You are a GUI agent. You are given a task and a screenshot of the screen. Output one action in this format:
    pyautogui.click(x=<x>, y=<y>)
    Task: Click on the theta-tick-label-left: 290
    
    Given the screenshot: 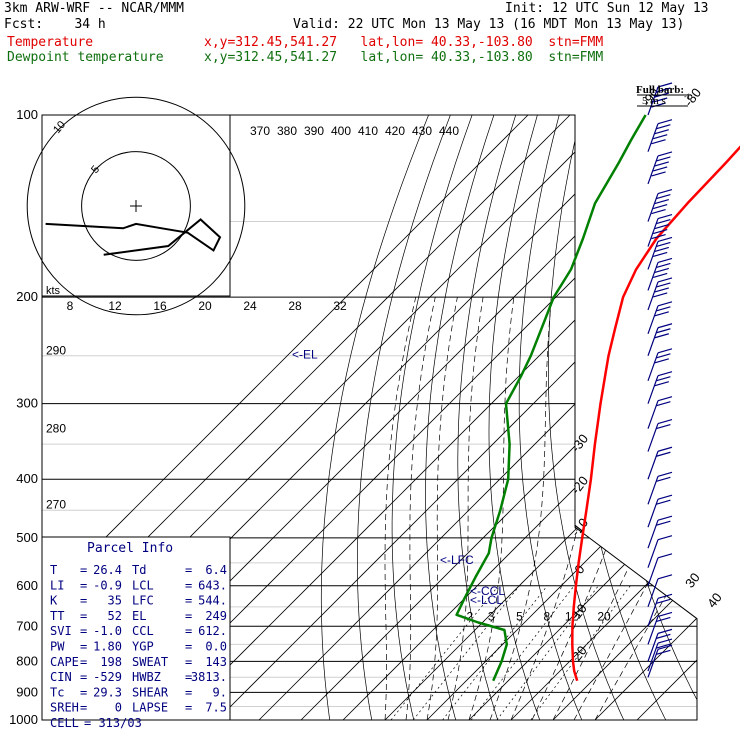 What is the action you would take?
    pyautogui.click(x=56, y=350)
    